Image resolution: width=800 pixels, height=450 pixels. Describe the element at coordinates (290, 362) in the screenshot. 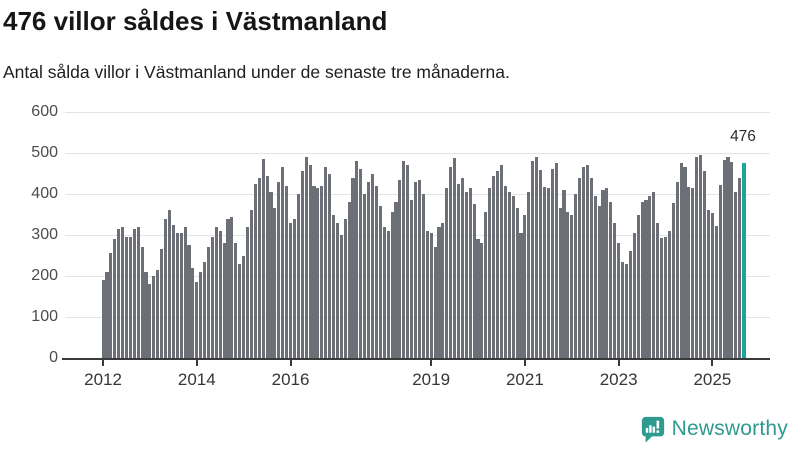

I see `x-tick-2016` at that location.